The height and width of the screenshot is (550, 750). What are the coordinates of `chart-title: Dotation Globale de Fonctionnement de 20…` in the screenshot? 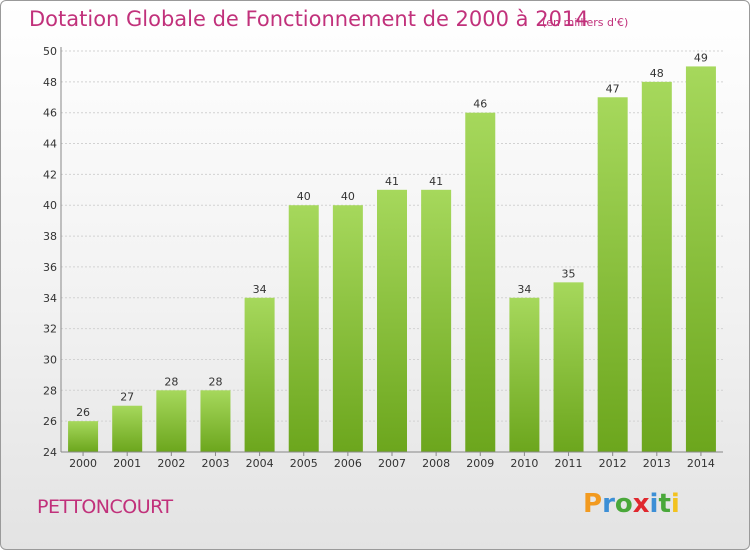 It's located at (309, 19).